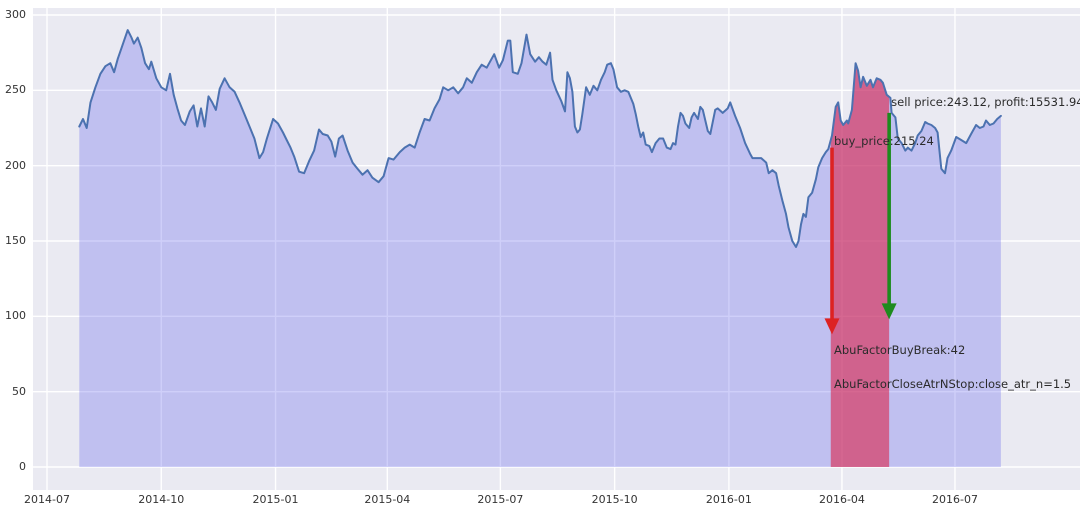 The height and width of the screenshot is (511, 1080). Describe the element at coordinates (832, 241) in the screenshot. I see `buy-arrow` at that location.